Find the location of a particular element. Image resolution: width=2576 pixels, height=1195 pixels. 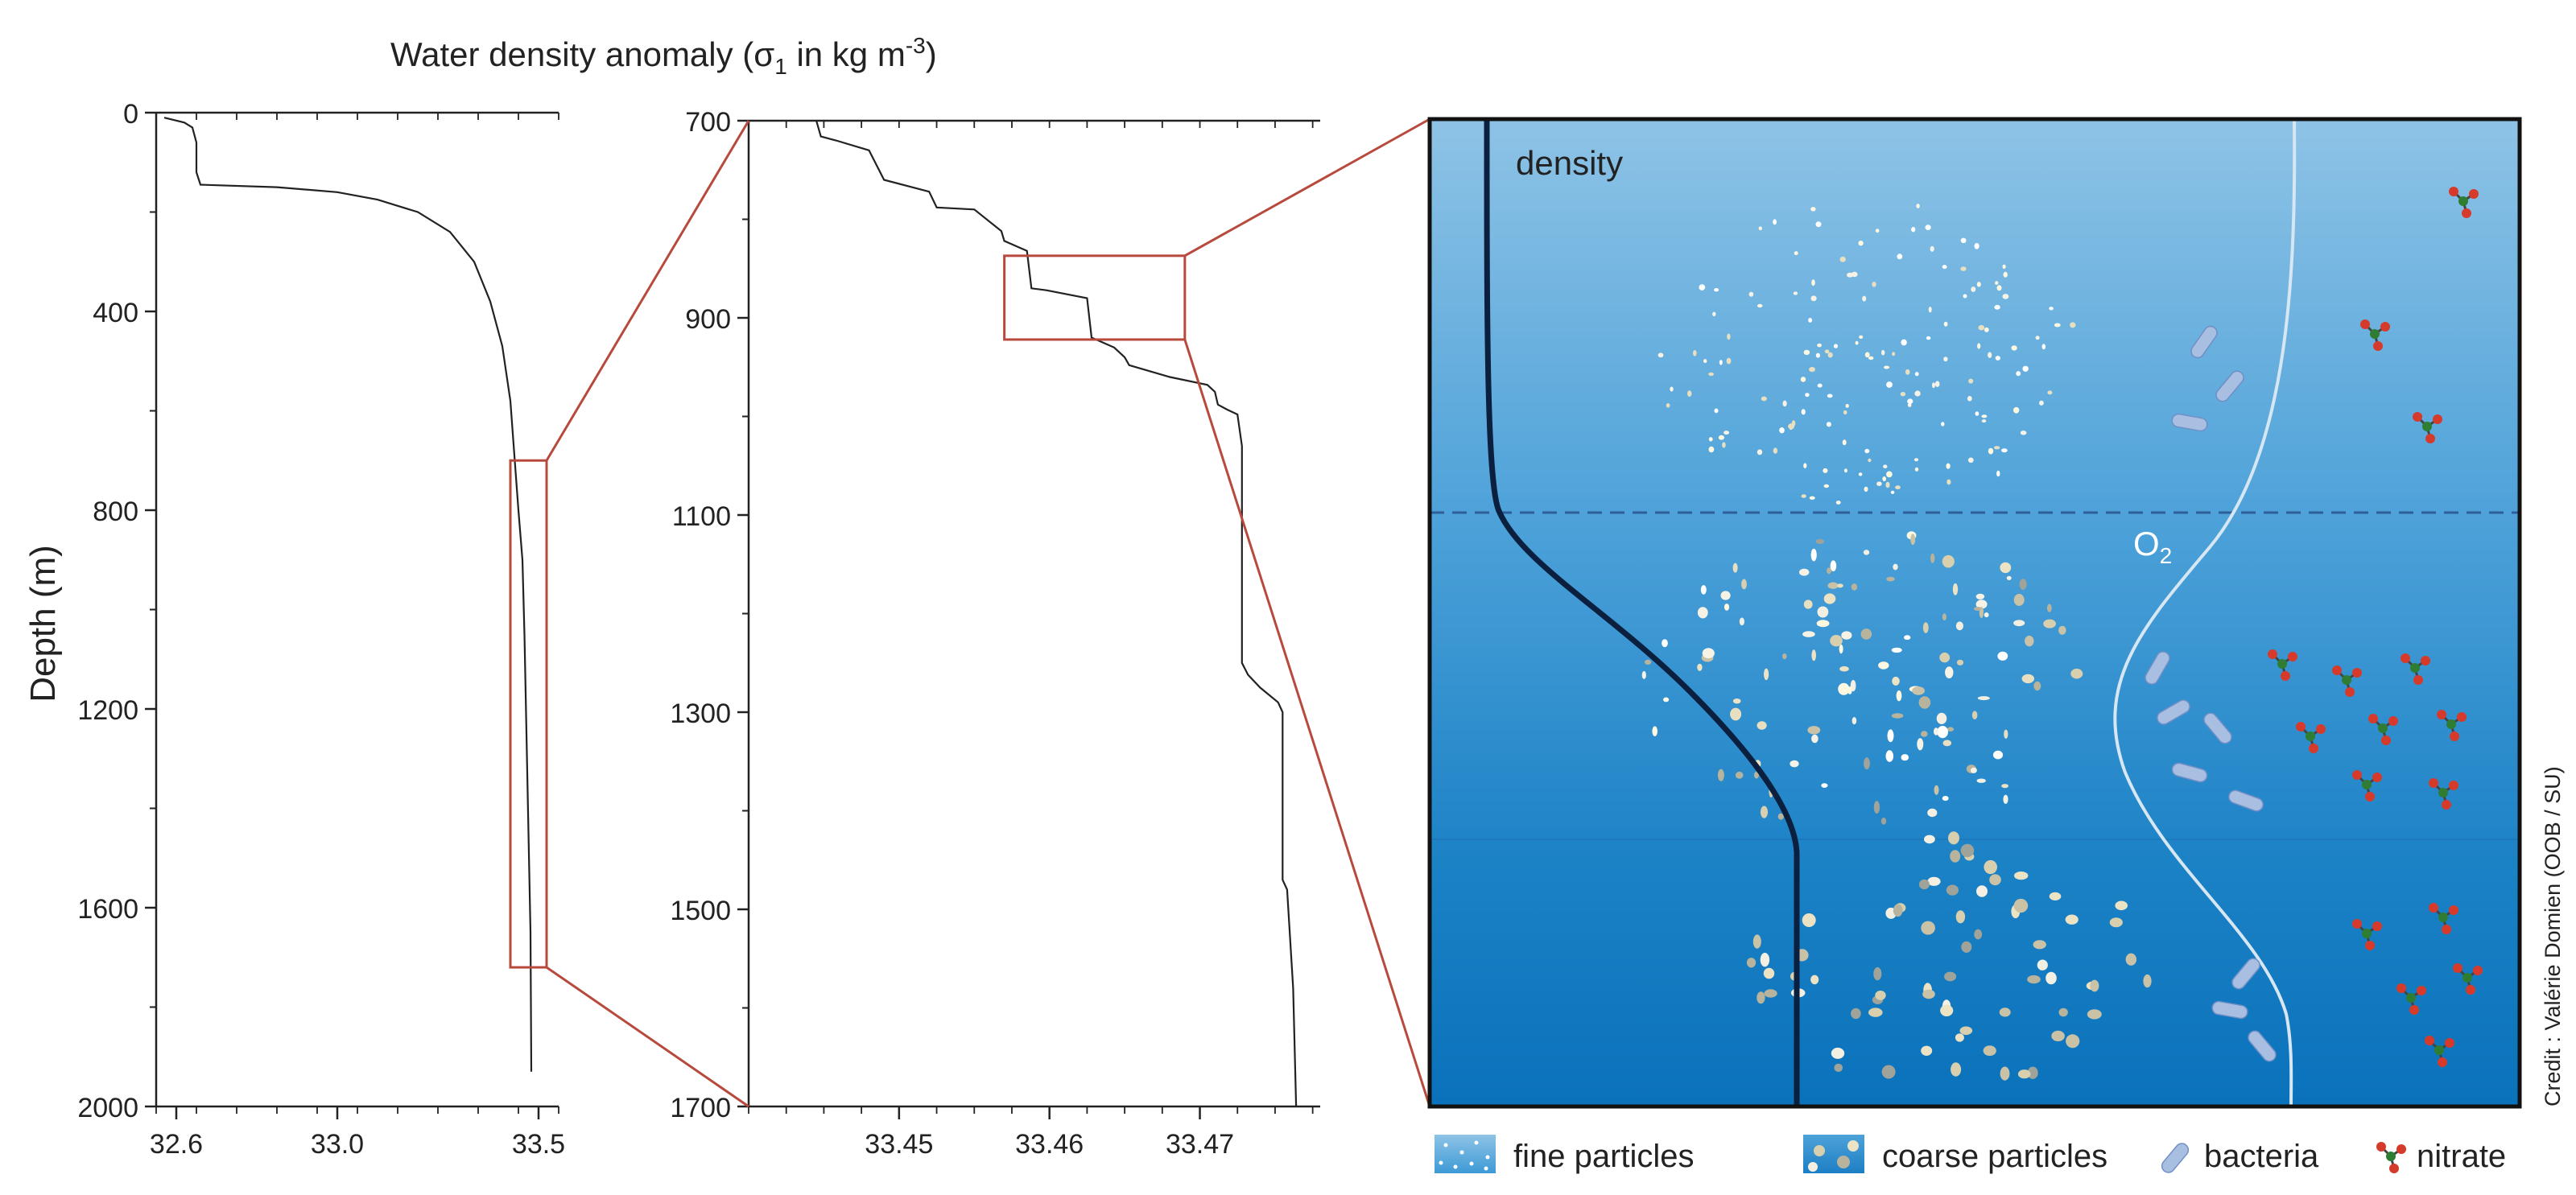

legend-fine-label: fine particles is located at coordinates (1604, 1156).